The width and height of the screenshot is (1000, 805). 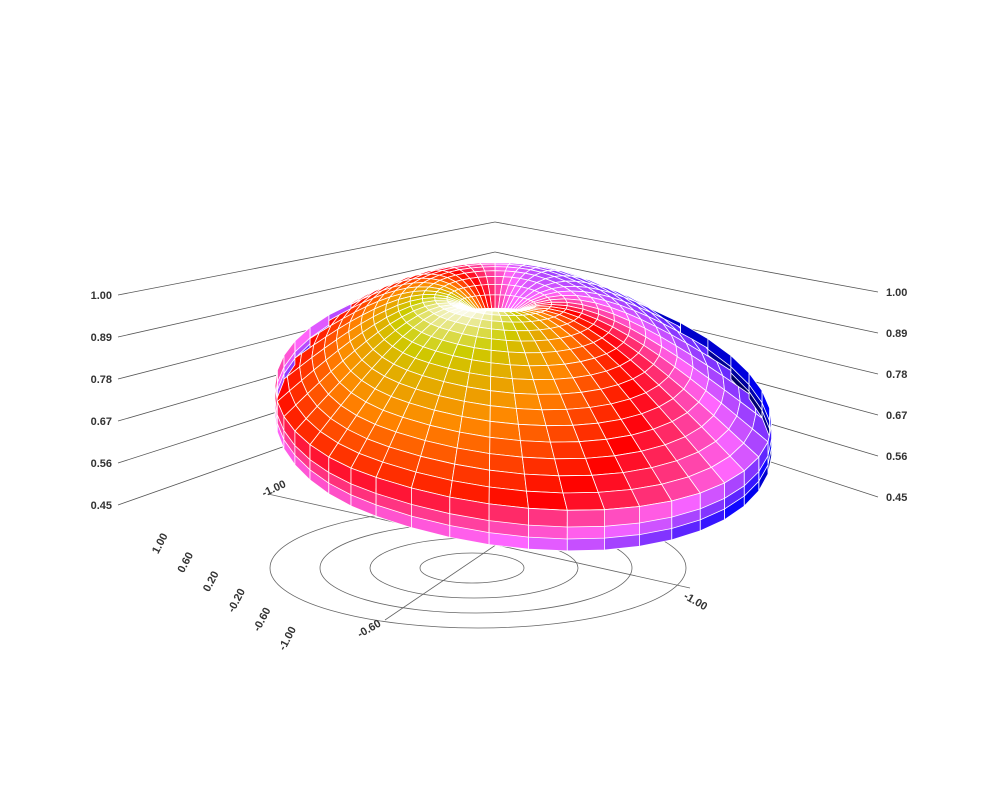 I want to click on z-tick-right-label: 0.45, so click(x=896, y=498).